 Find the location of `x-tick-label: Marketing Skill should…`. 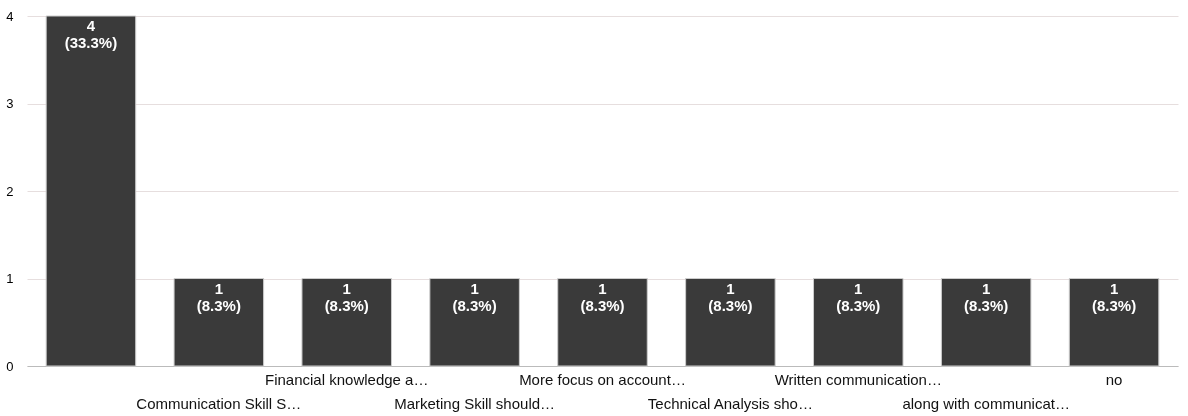

x-tick-label: Marketing Skill should… is located at coordinates (475, 403).